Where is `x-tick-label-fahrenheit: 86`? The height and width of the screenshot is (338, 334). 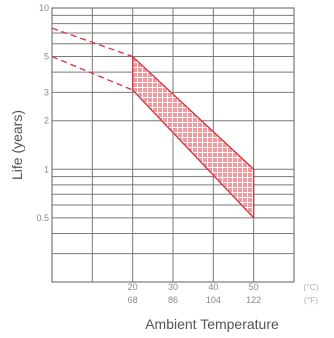 x-tick-label-fahrenheit: 86 is located at coordinates (173, 300).